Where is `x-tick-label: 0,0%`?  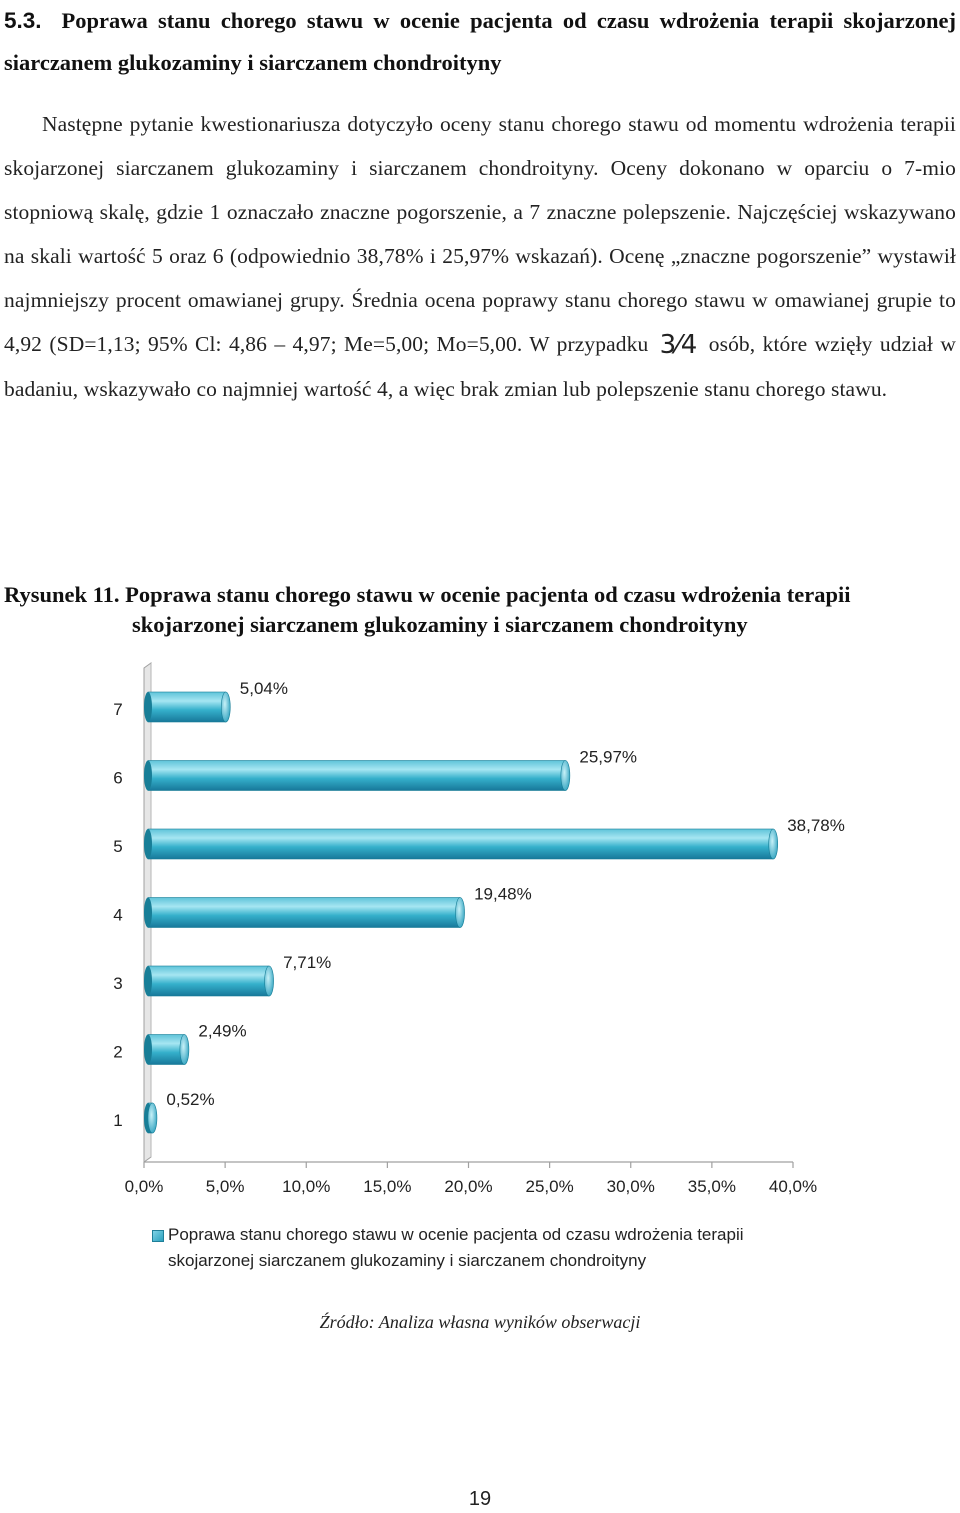 x-tick-label: 0,0% is located at coordinates (144, 1186).